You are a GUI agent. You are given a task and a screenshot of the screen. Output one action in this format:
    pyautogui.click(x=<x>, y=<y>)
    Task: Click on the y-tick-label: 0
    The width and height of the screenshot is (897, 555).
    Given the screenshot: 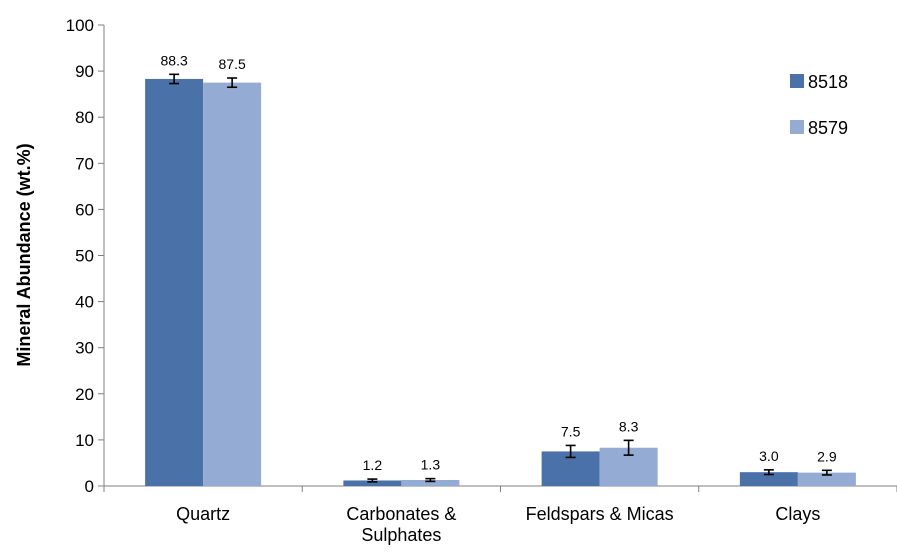 What is the action you would take?
    pyautogui.click(x=89, y=486)
    